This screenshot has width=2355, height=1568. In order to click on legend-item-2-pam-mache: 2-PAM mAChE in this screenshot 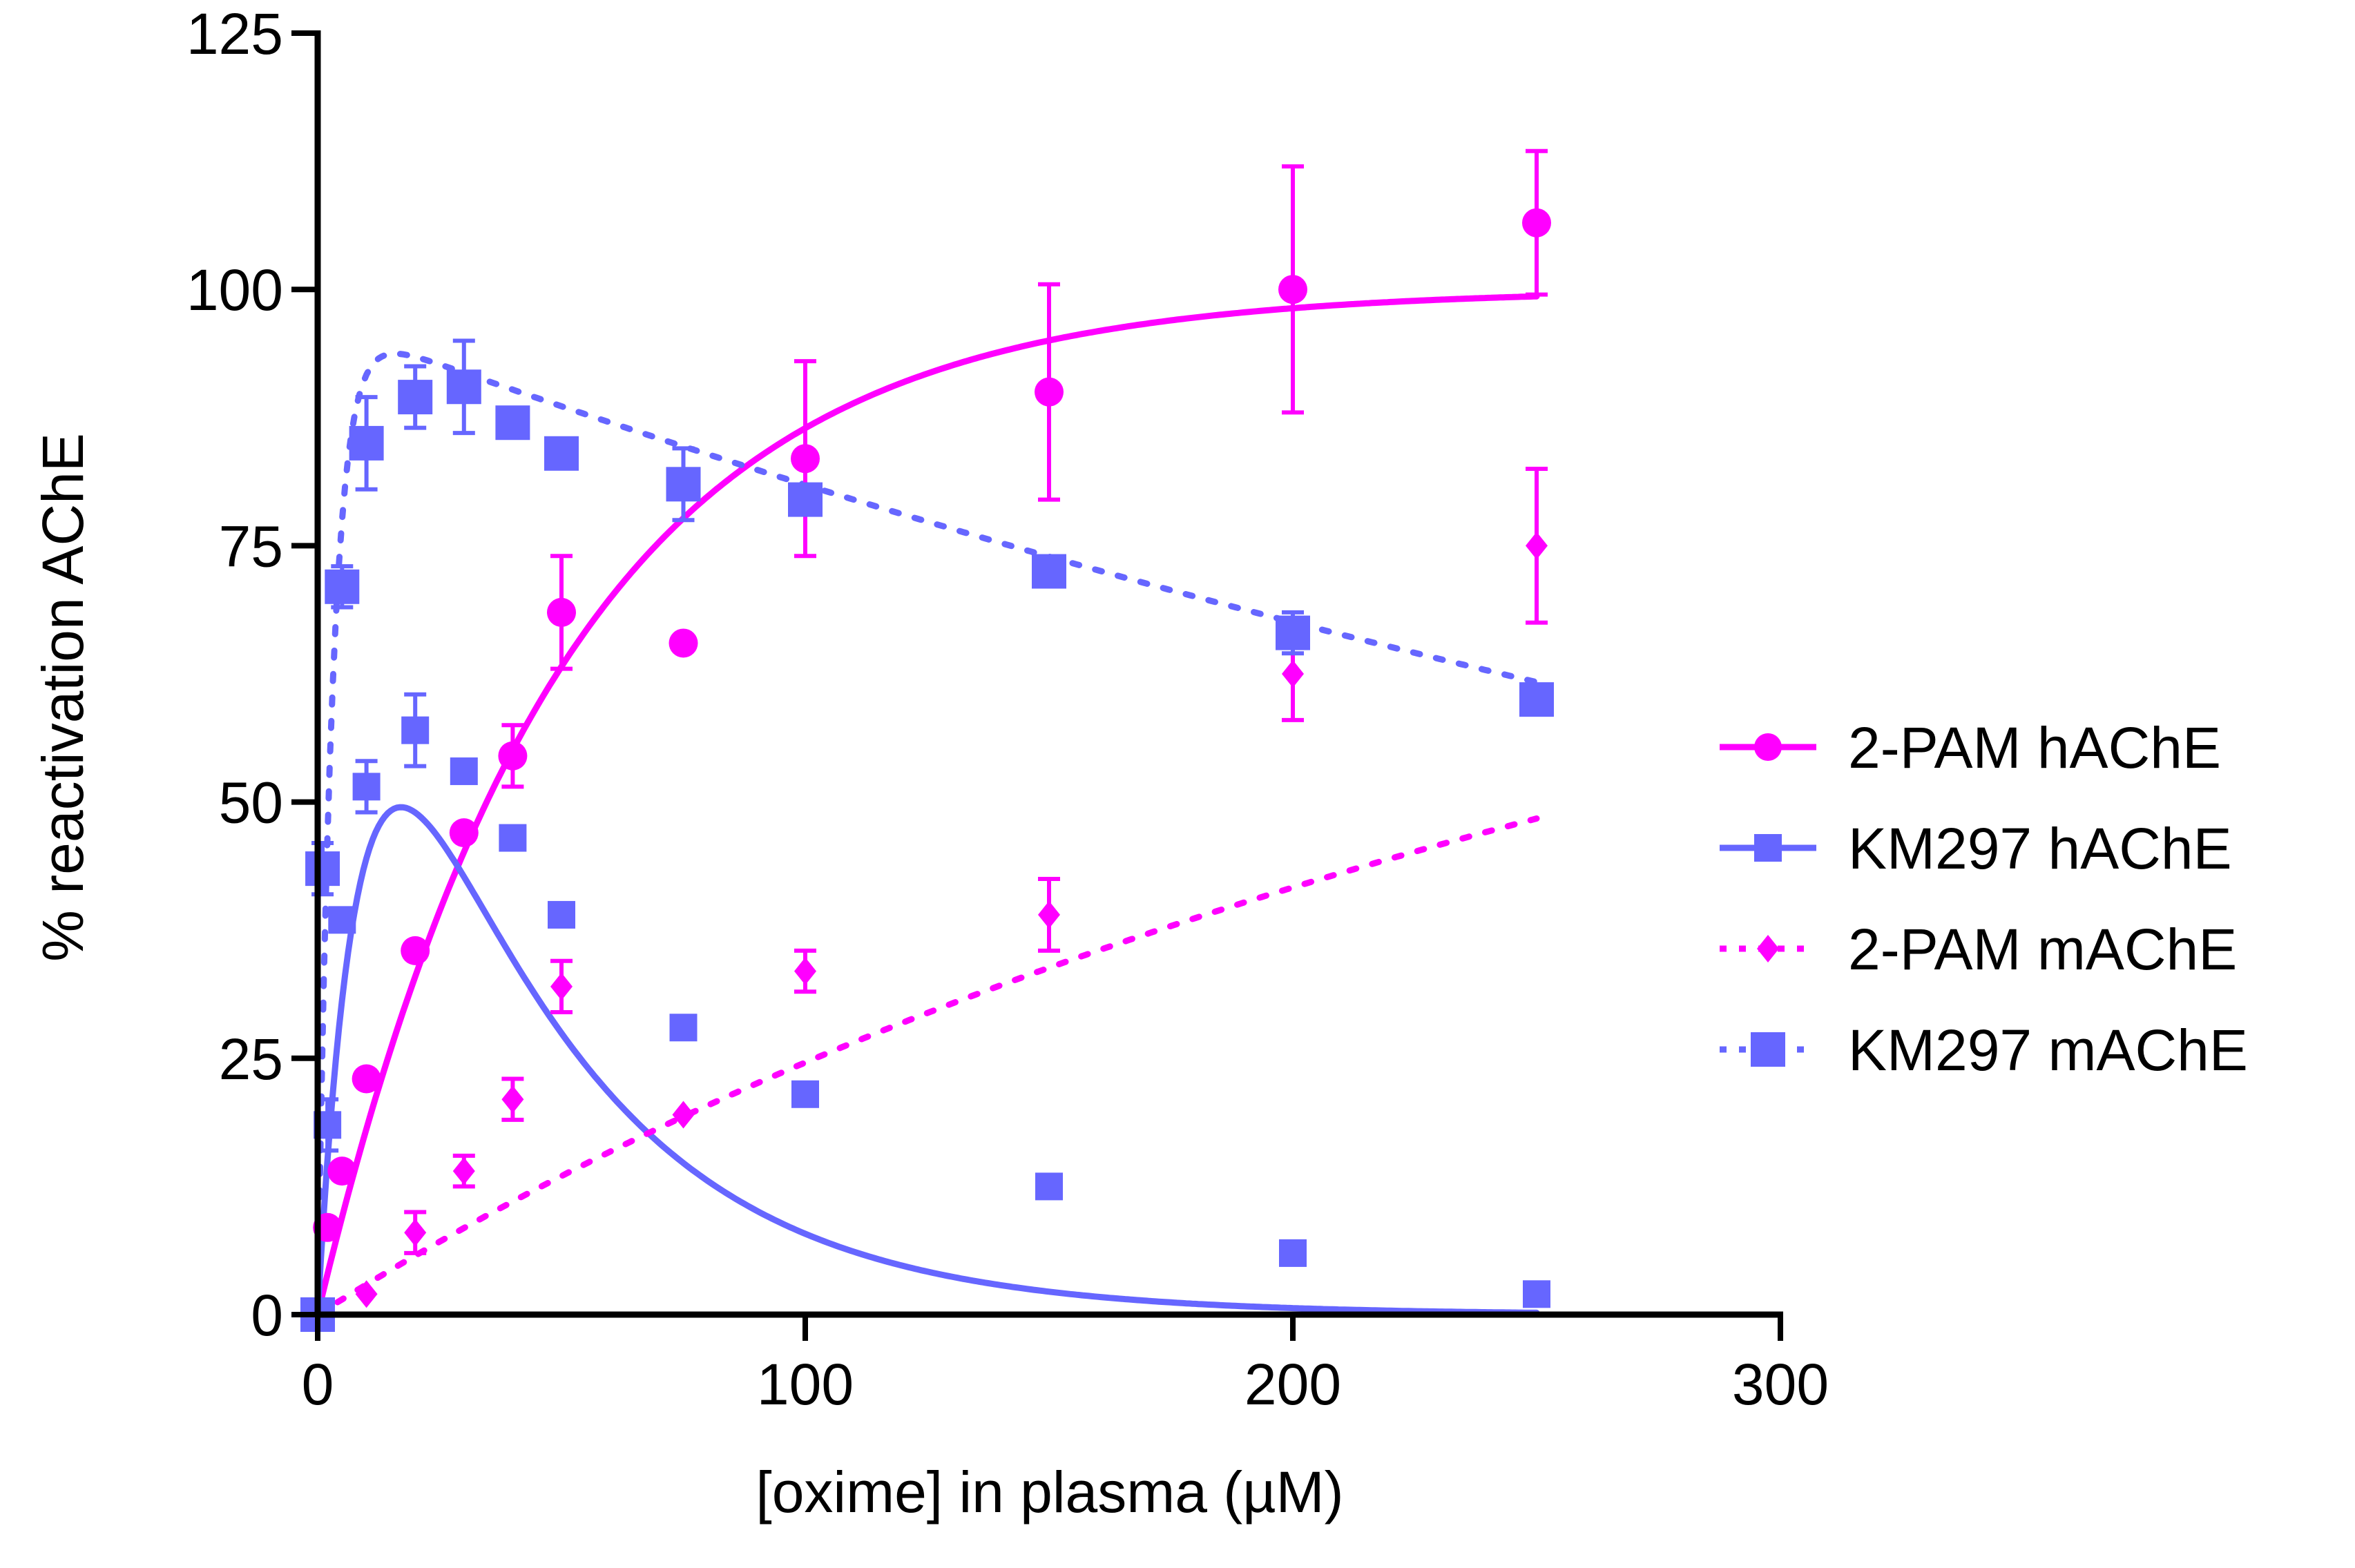, I will do `click(1978, 949)`.